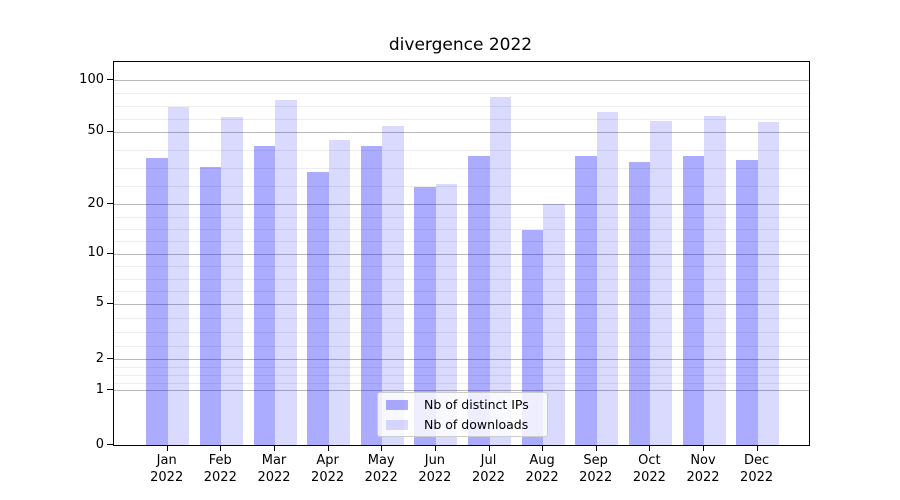 The height and width of the screenshot is (500, 900). What do you see at coordinates (554, 324) in the screenshot?
I see `bar-dl-aug` at bounding box center [554, 324].